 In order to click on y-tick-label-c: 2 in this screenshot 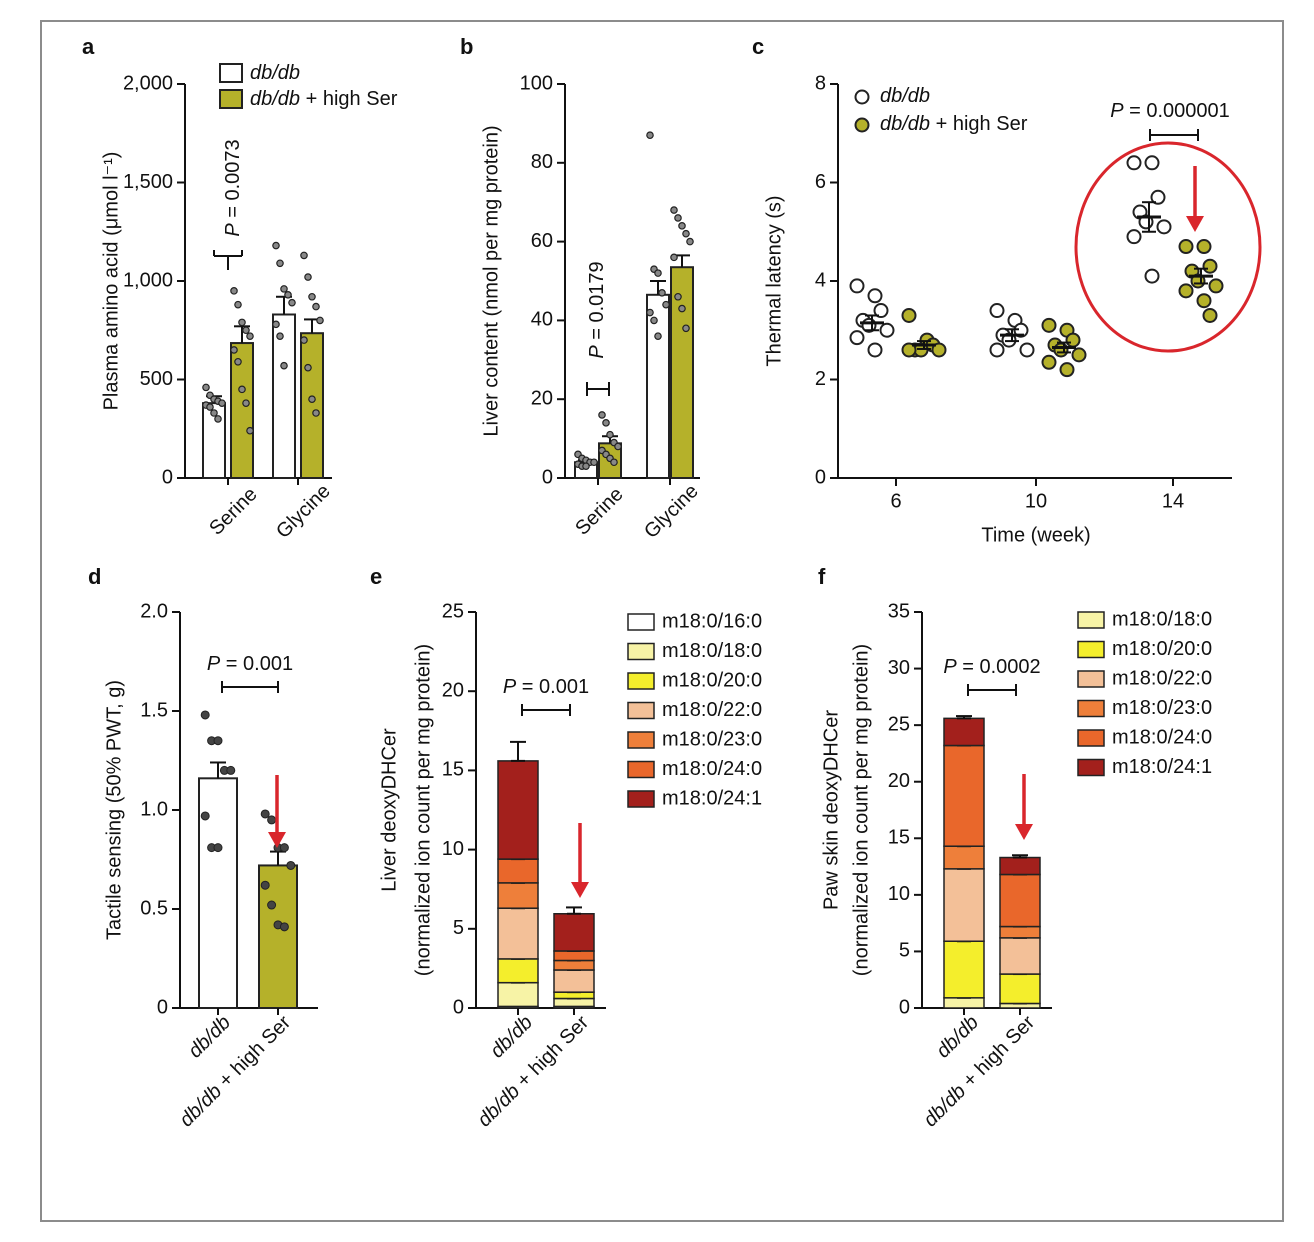, I will do `click(820, 379)`.